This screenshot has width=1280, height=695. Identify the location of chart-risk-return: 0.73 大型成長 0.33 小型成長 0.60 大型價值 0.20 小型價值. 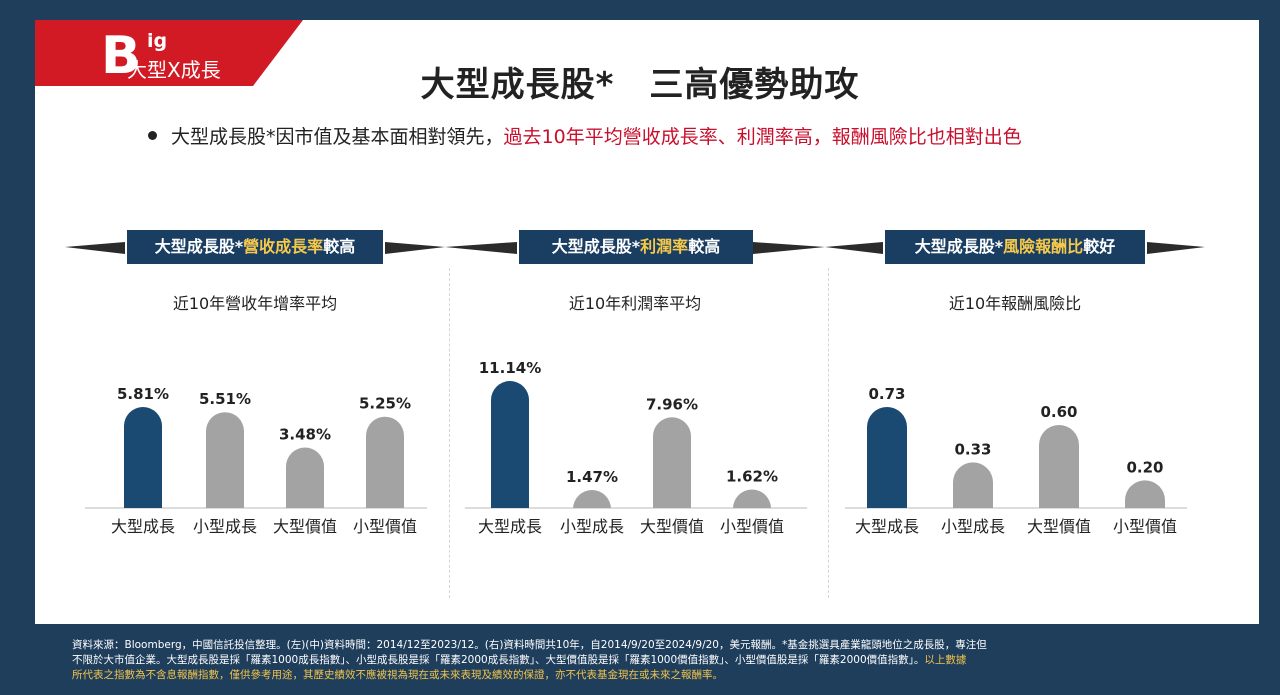
(1016, 460).